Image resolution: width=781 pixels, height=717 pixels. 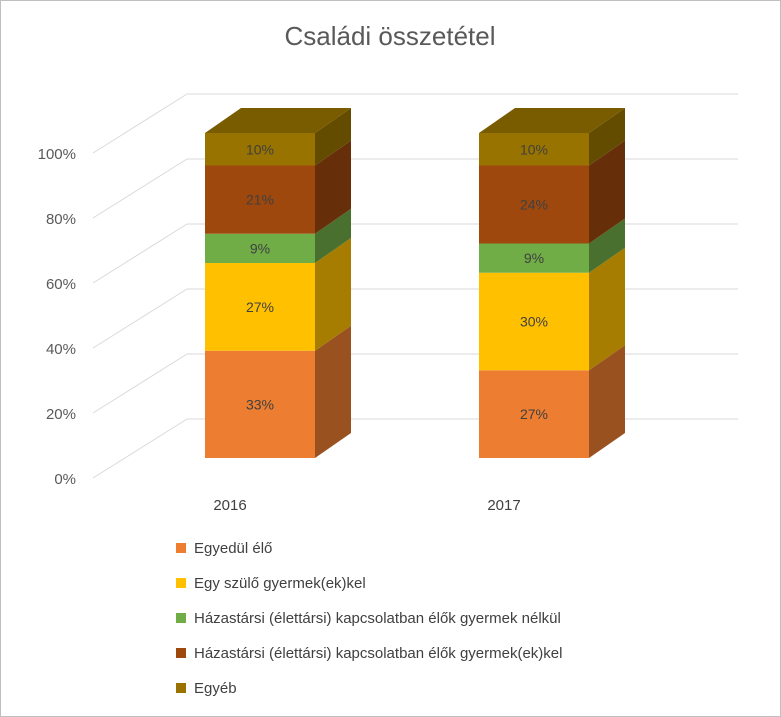 I want to click on data-label: 30%, so click(x=534, y=322).